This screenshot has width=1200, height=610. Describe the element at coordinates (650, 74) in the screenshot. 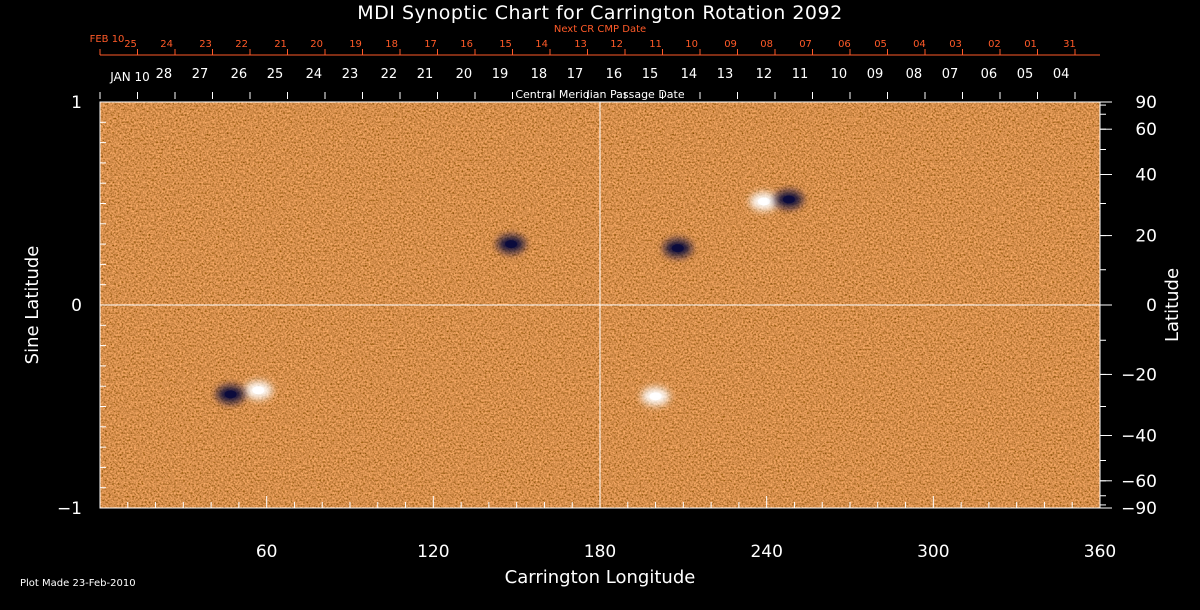

I see `top-white-tick-label: 15` at that location.